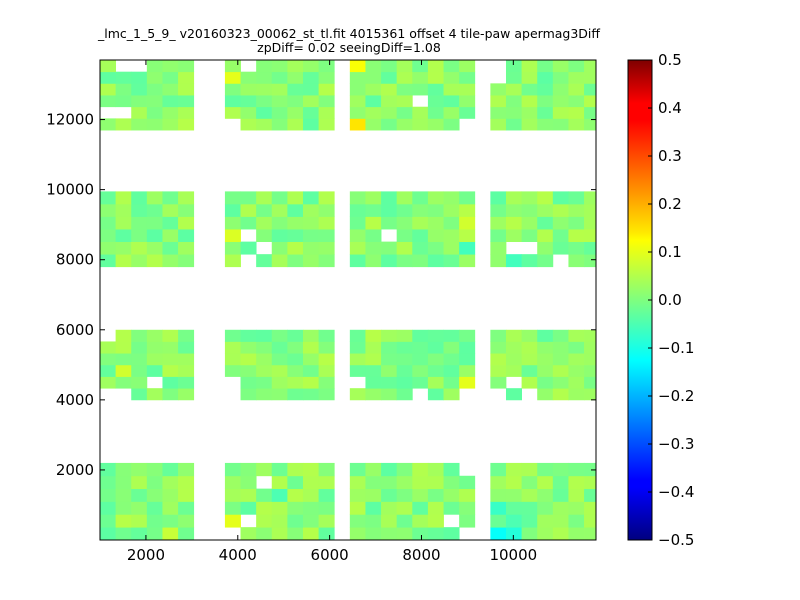  What do you see at coordinates (670, 108) in the screenshot?
I see `colorbar-tick-label: 0.4` at bounding box center [670, 108].